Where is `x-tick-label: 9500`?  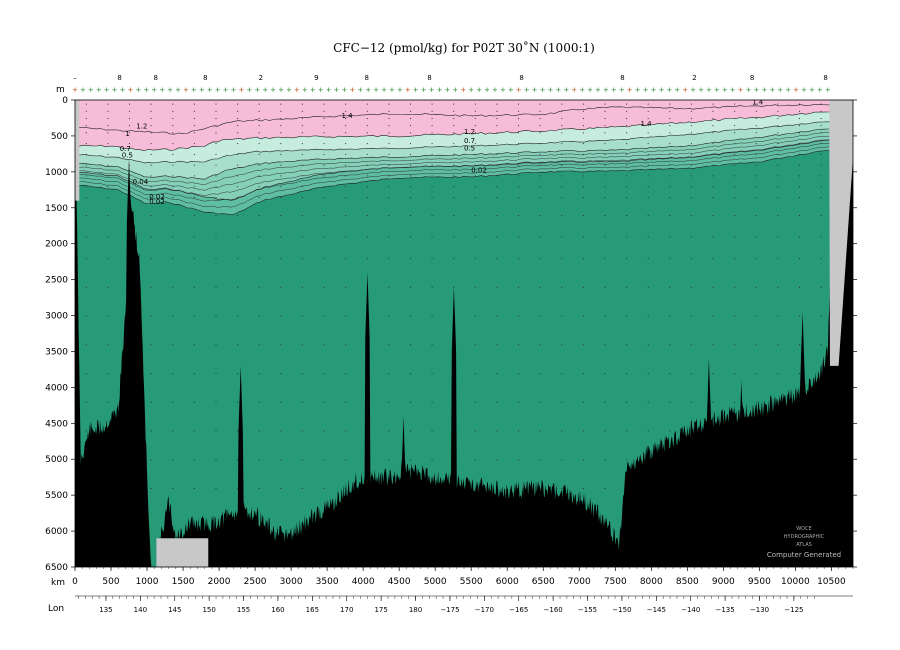
x-tick-label: 9500 is located at coordinates (759, 582).